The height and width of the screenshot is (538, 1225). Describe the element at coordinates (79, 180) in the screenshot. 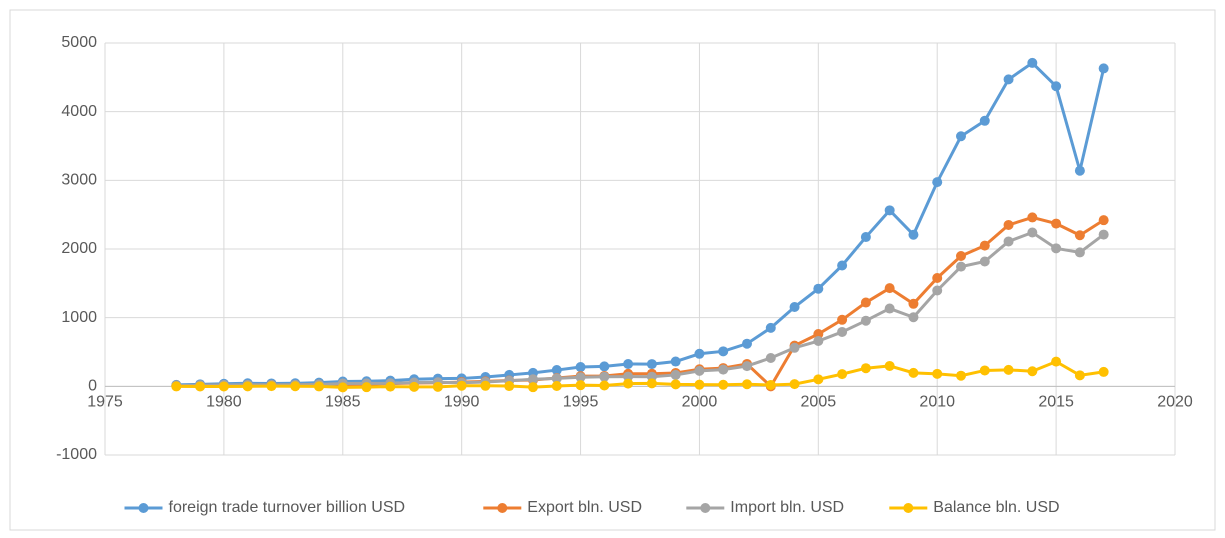

I see `y-tick-label: 3000` at that location.